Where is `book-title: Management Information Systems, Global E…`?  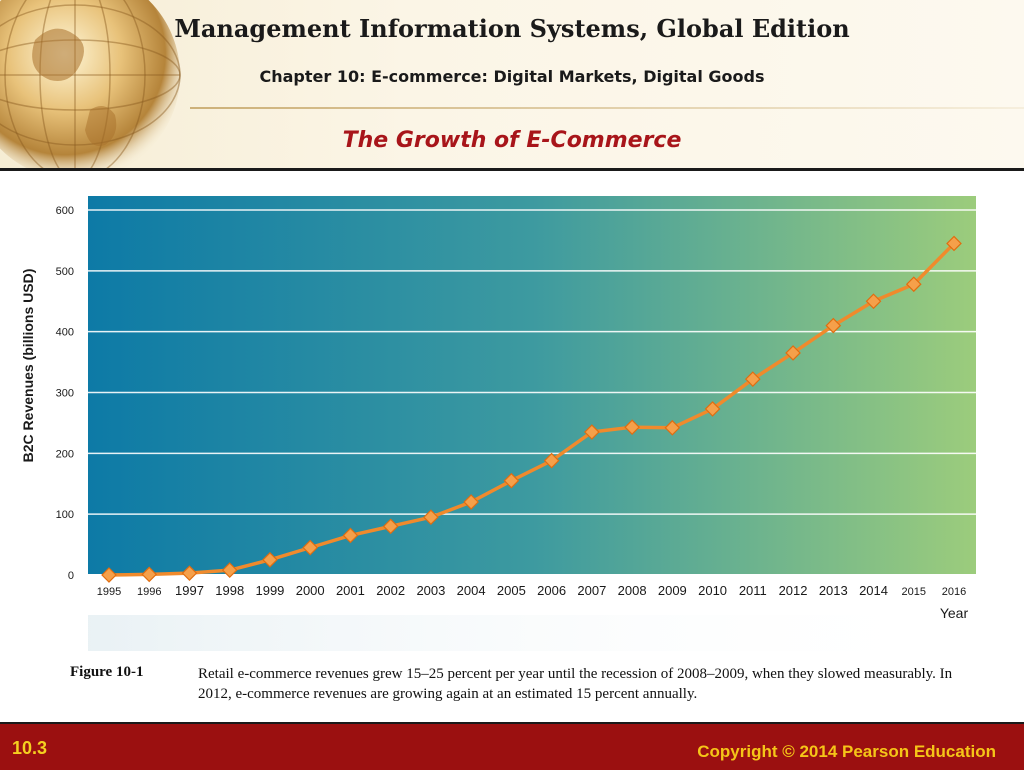 book-title: Management Information Systems, Global E… is located at coordinates (512, 28).